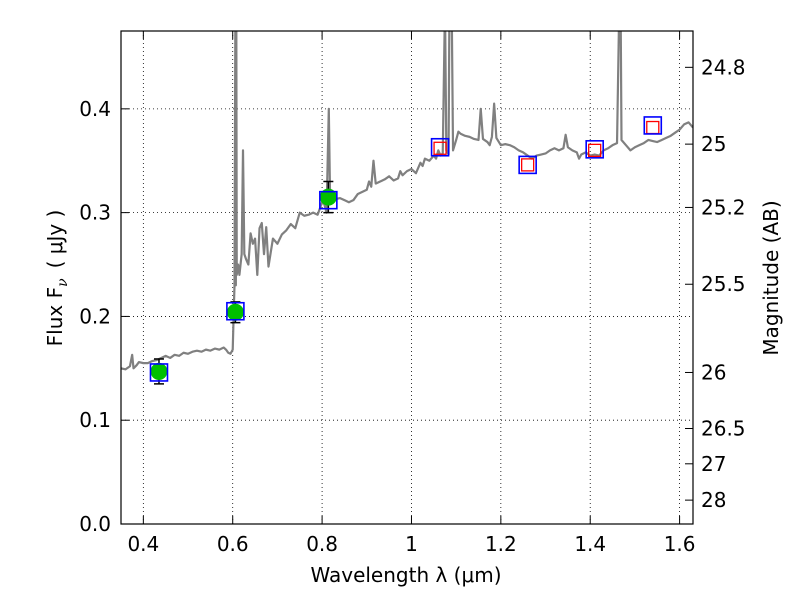 The image size is (800, 600). I want to click on svg-text:Flux Fν( μJy ): Flux Fν ( μJy ), so click(57, 278).